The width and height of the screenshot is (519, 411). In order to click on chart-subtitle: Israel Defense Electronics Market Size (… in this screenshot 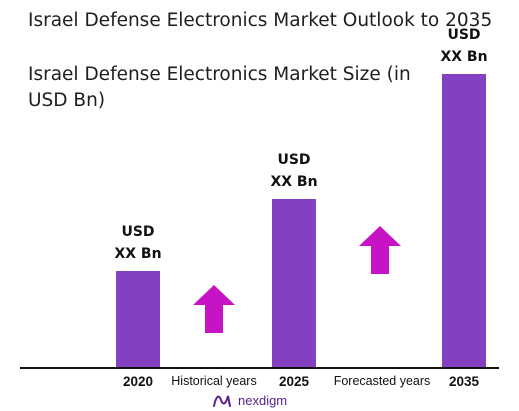, I will do `click(219, 87)`.